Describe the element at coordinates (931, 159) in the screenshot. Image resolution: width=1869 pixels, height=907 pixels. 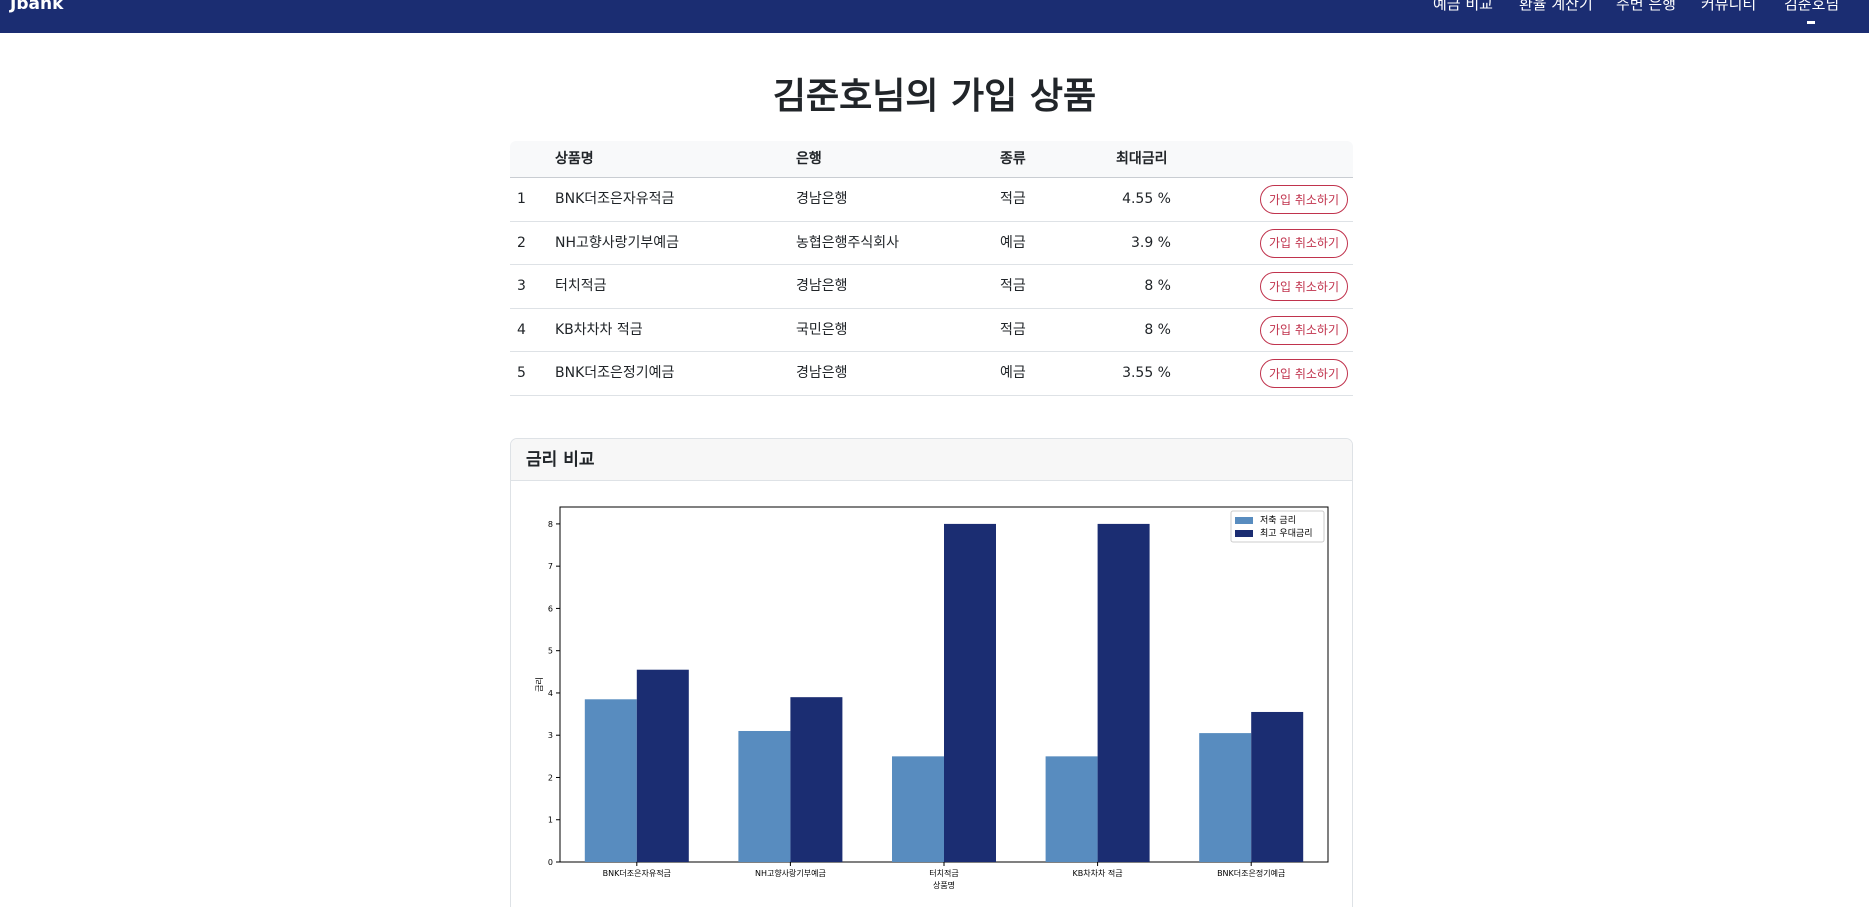
I see `table-header: 상품명 은행 종류 최대금리` at that location.